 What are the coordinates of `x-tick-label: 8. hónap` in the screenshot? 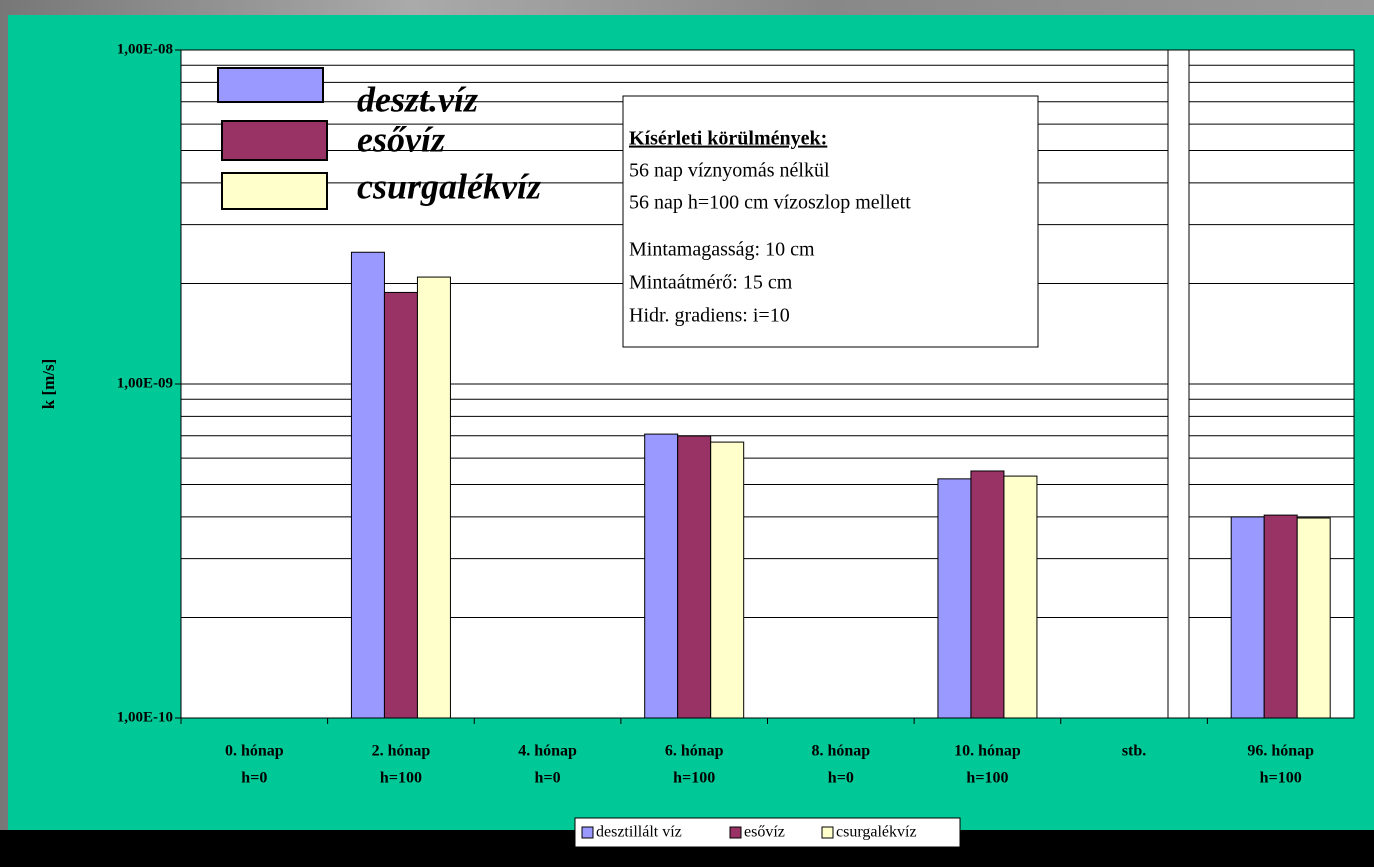 It's located at (840, 751).